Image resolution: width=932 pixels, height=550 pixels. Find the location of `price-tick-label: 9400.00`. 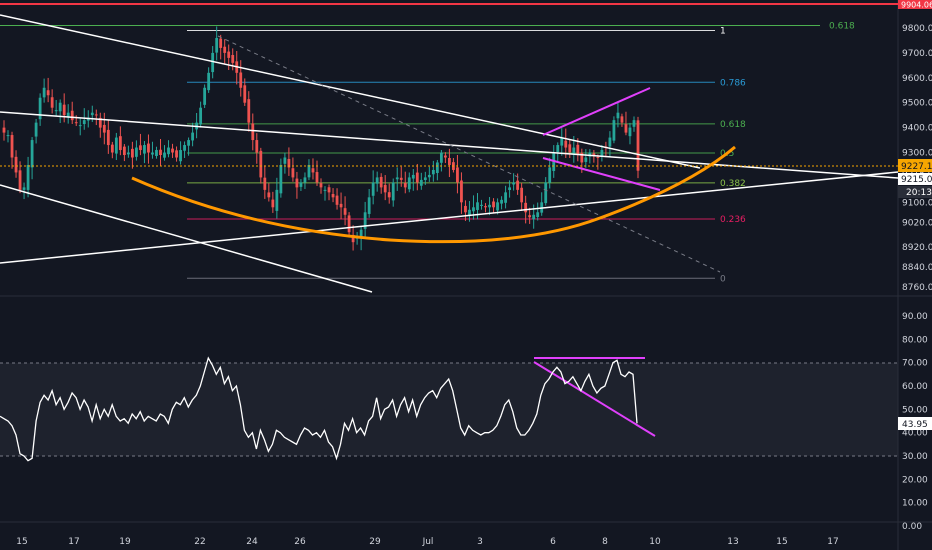

price-tick-label: 9400.00 is located at coordinates (917, 129).